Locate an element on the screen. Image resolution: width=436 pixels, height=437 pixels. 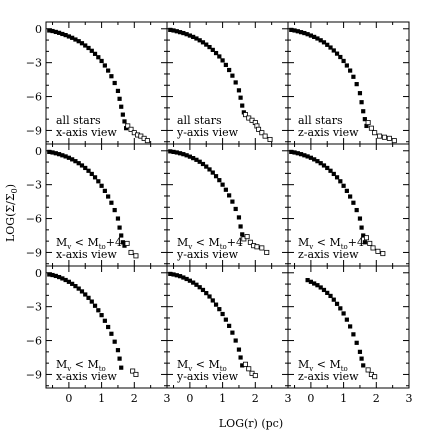
y-axis-label-sub: 0 is located at coordinates (14, 190).